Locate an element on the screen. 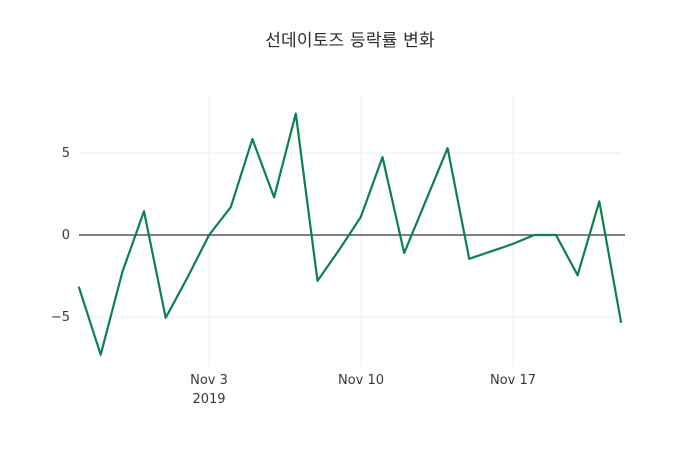  ytick-label-neg5: −5 is located at coordinates (60, 317).